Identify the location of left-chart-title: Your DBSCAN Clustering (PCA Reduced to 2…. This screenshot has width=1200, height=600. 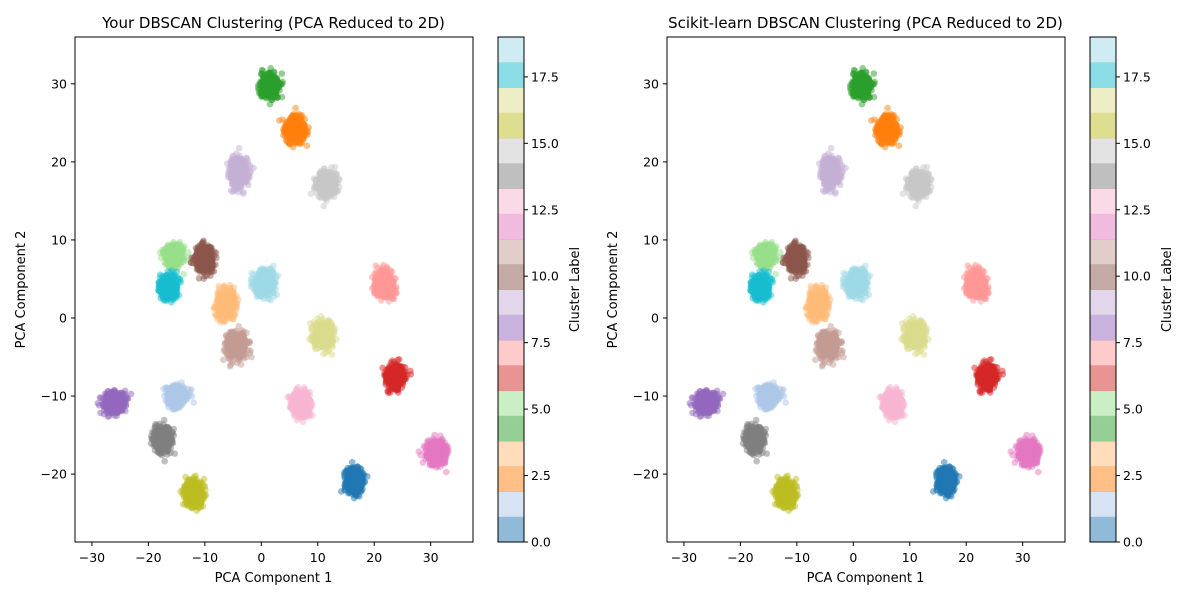
(273, 23).